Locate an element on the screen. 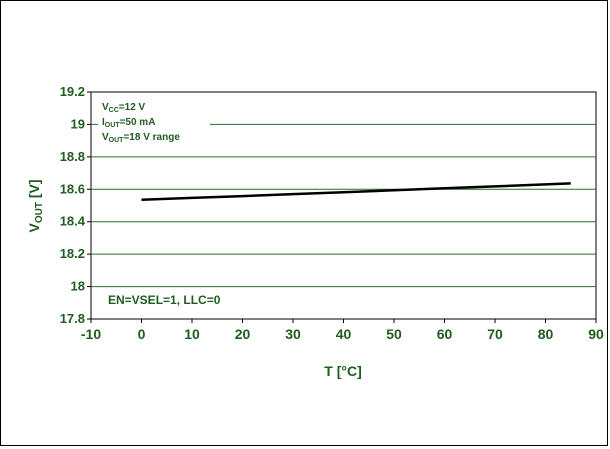 The height and width of the screenshot is (449, 610). y-tick-label: 18.8 is located at coordinates (72, 156).